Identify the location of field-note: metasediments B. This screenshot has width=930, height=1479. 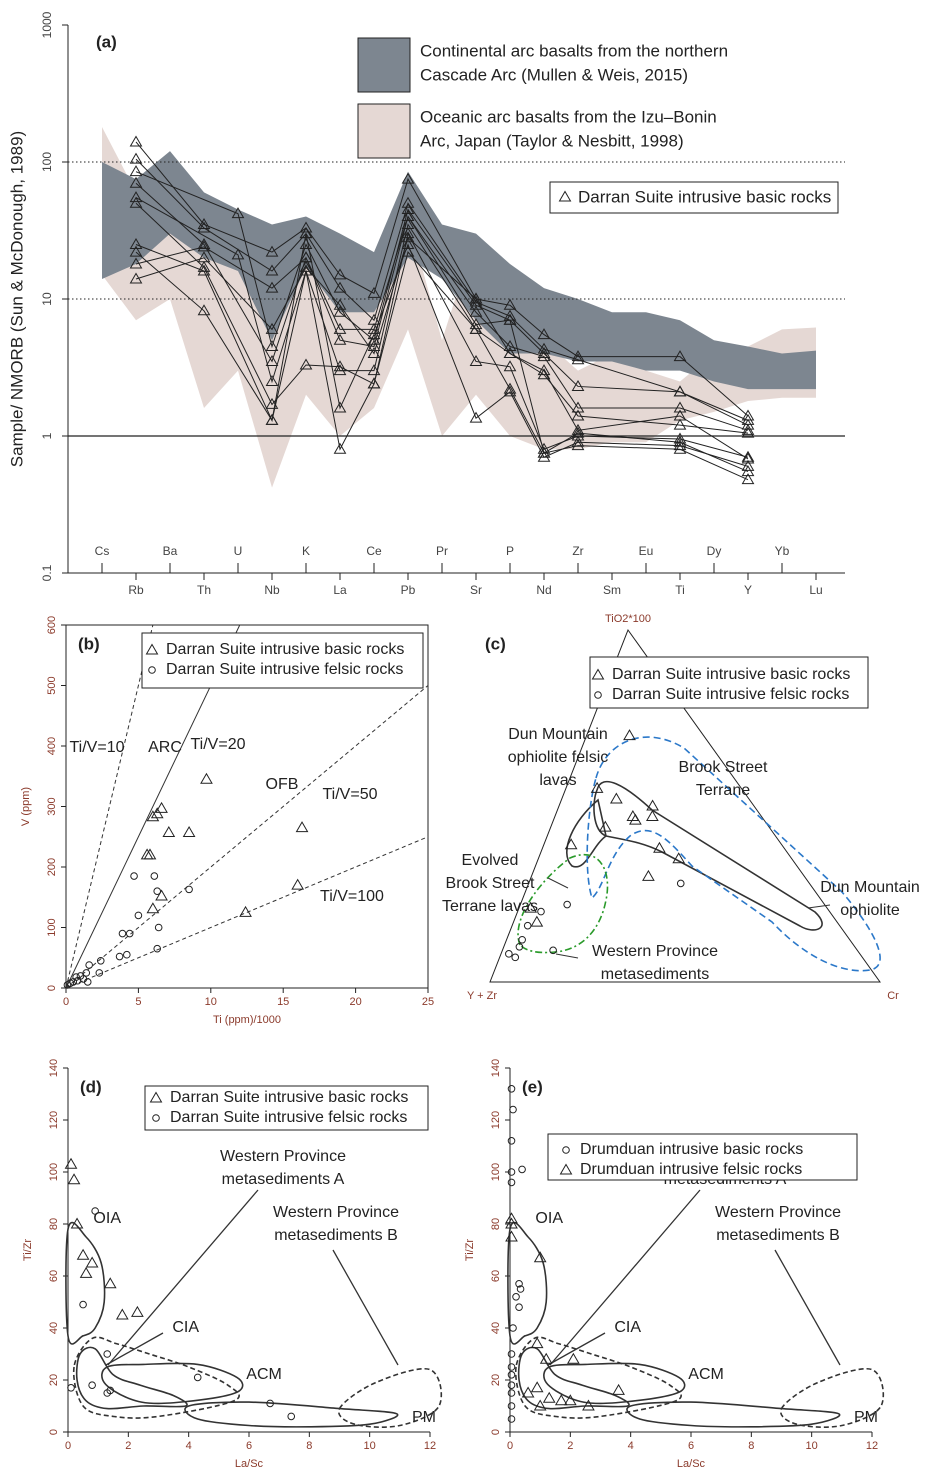
(336, 1235).